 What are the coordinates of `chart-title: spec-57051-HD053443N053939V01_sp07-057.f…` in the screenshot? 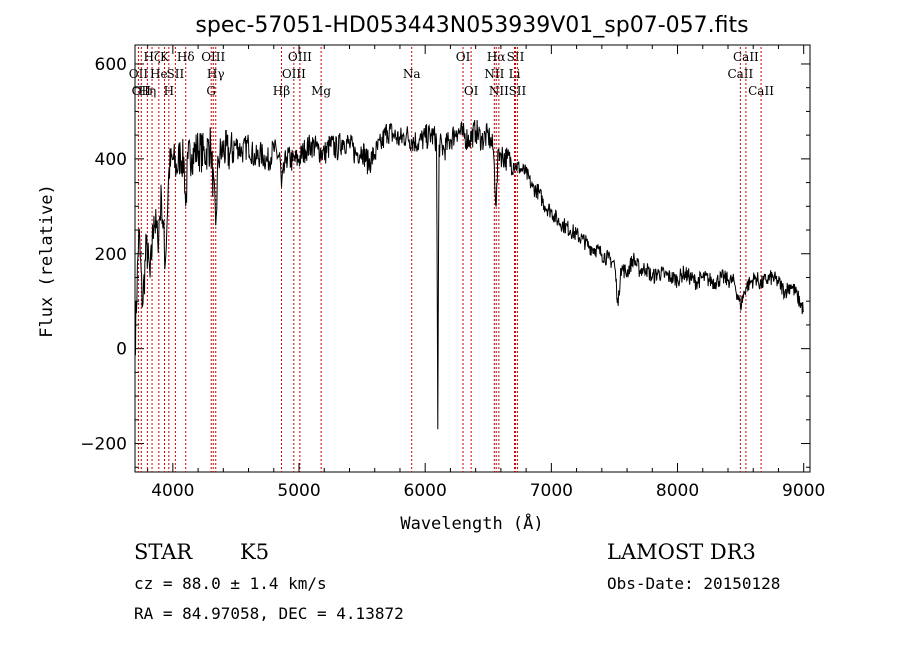 It's located at (471, 25).